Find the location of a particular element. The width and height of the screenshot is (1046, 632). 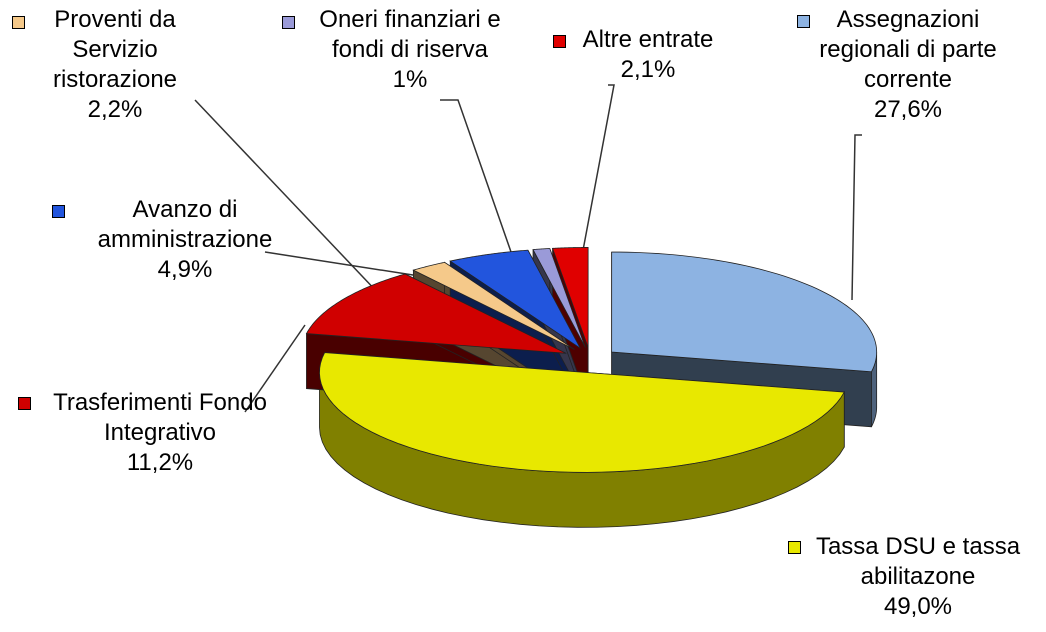

slice-label: Altre entrate 2,1% is located at coordinates (648, 55).